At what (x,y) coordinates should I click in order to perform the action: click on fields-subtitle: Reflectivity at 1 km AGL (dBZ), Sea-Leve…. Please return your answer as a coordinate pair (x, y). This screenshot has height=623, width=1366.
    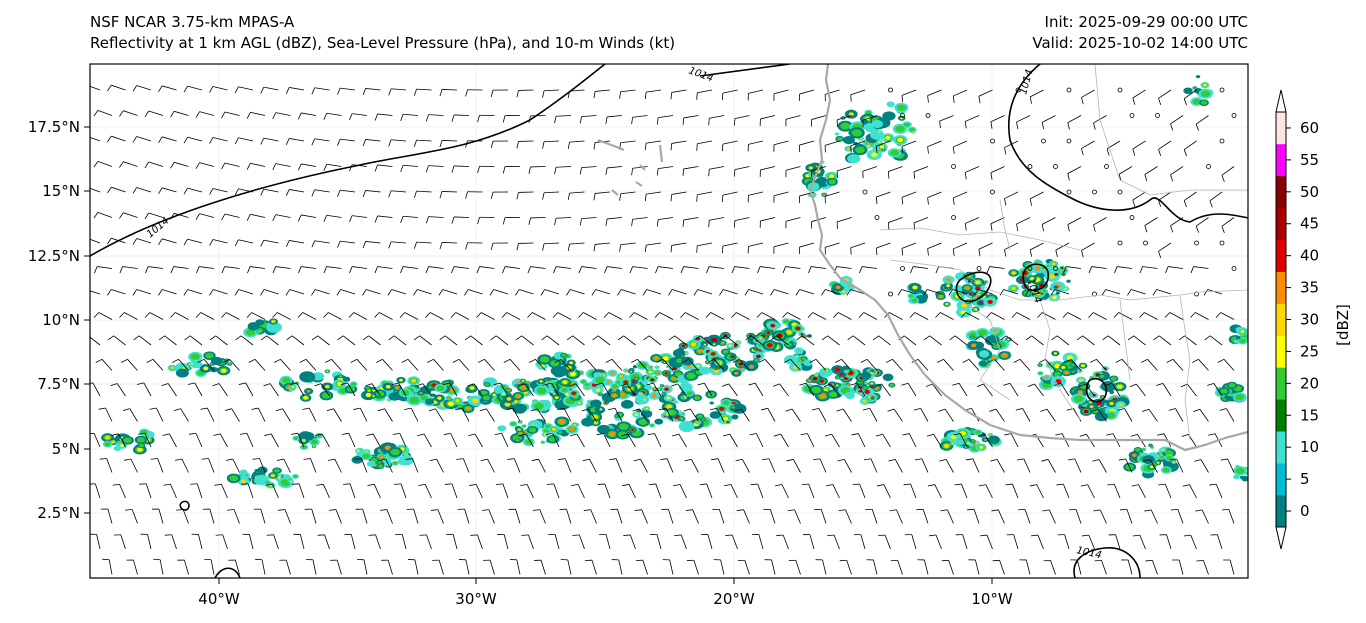
    Looking at the image, I should click on (383, 43).